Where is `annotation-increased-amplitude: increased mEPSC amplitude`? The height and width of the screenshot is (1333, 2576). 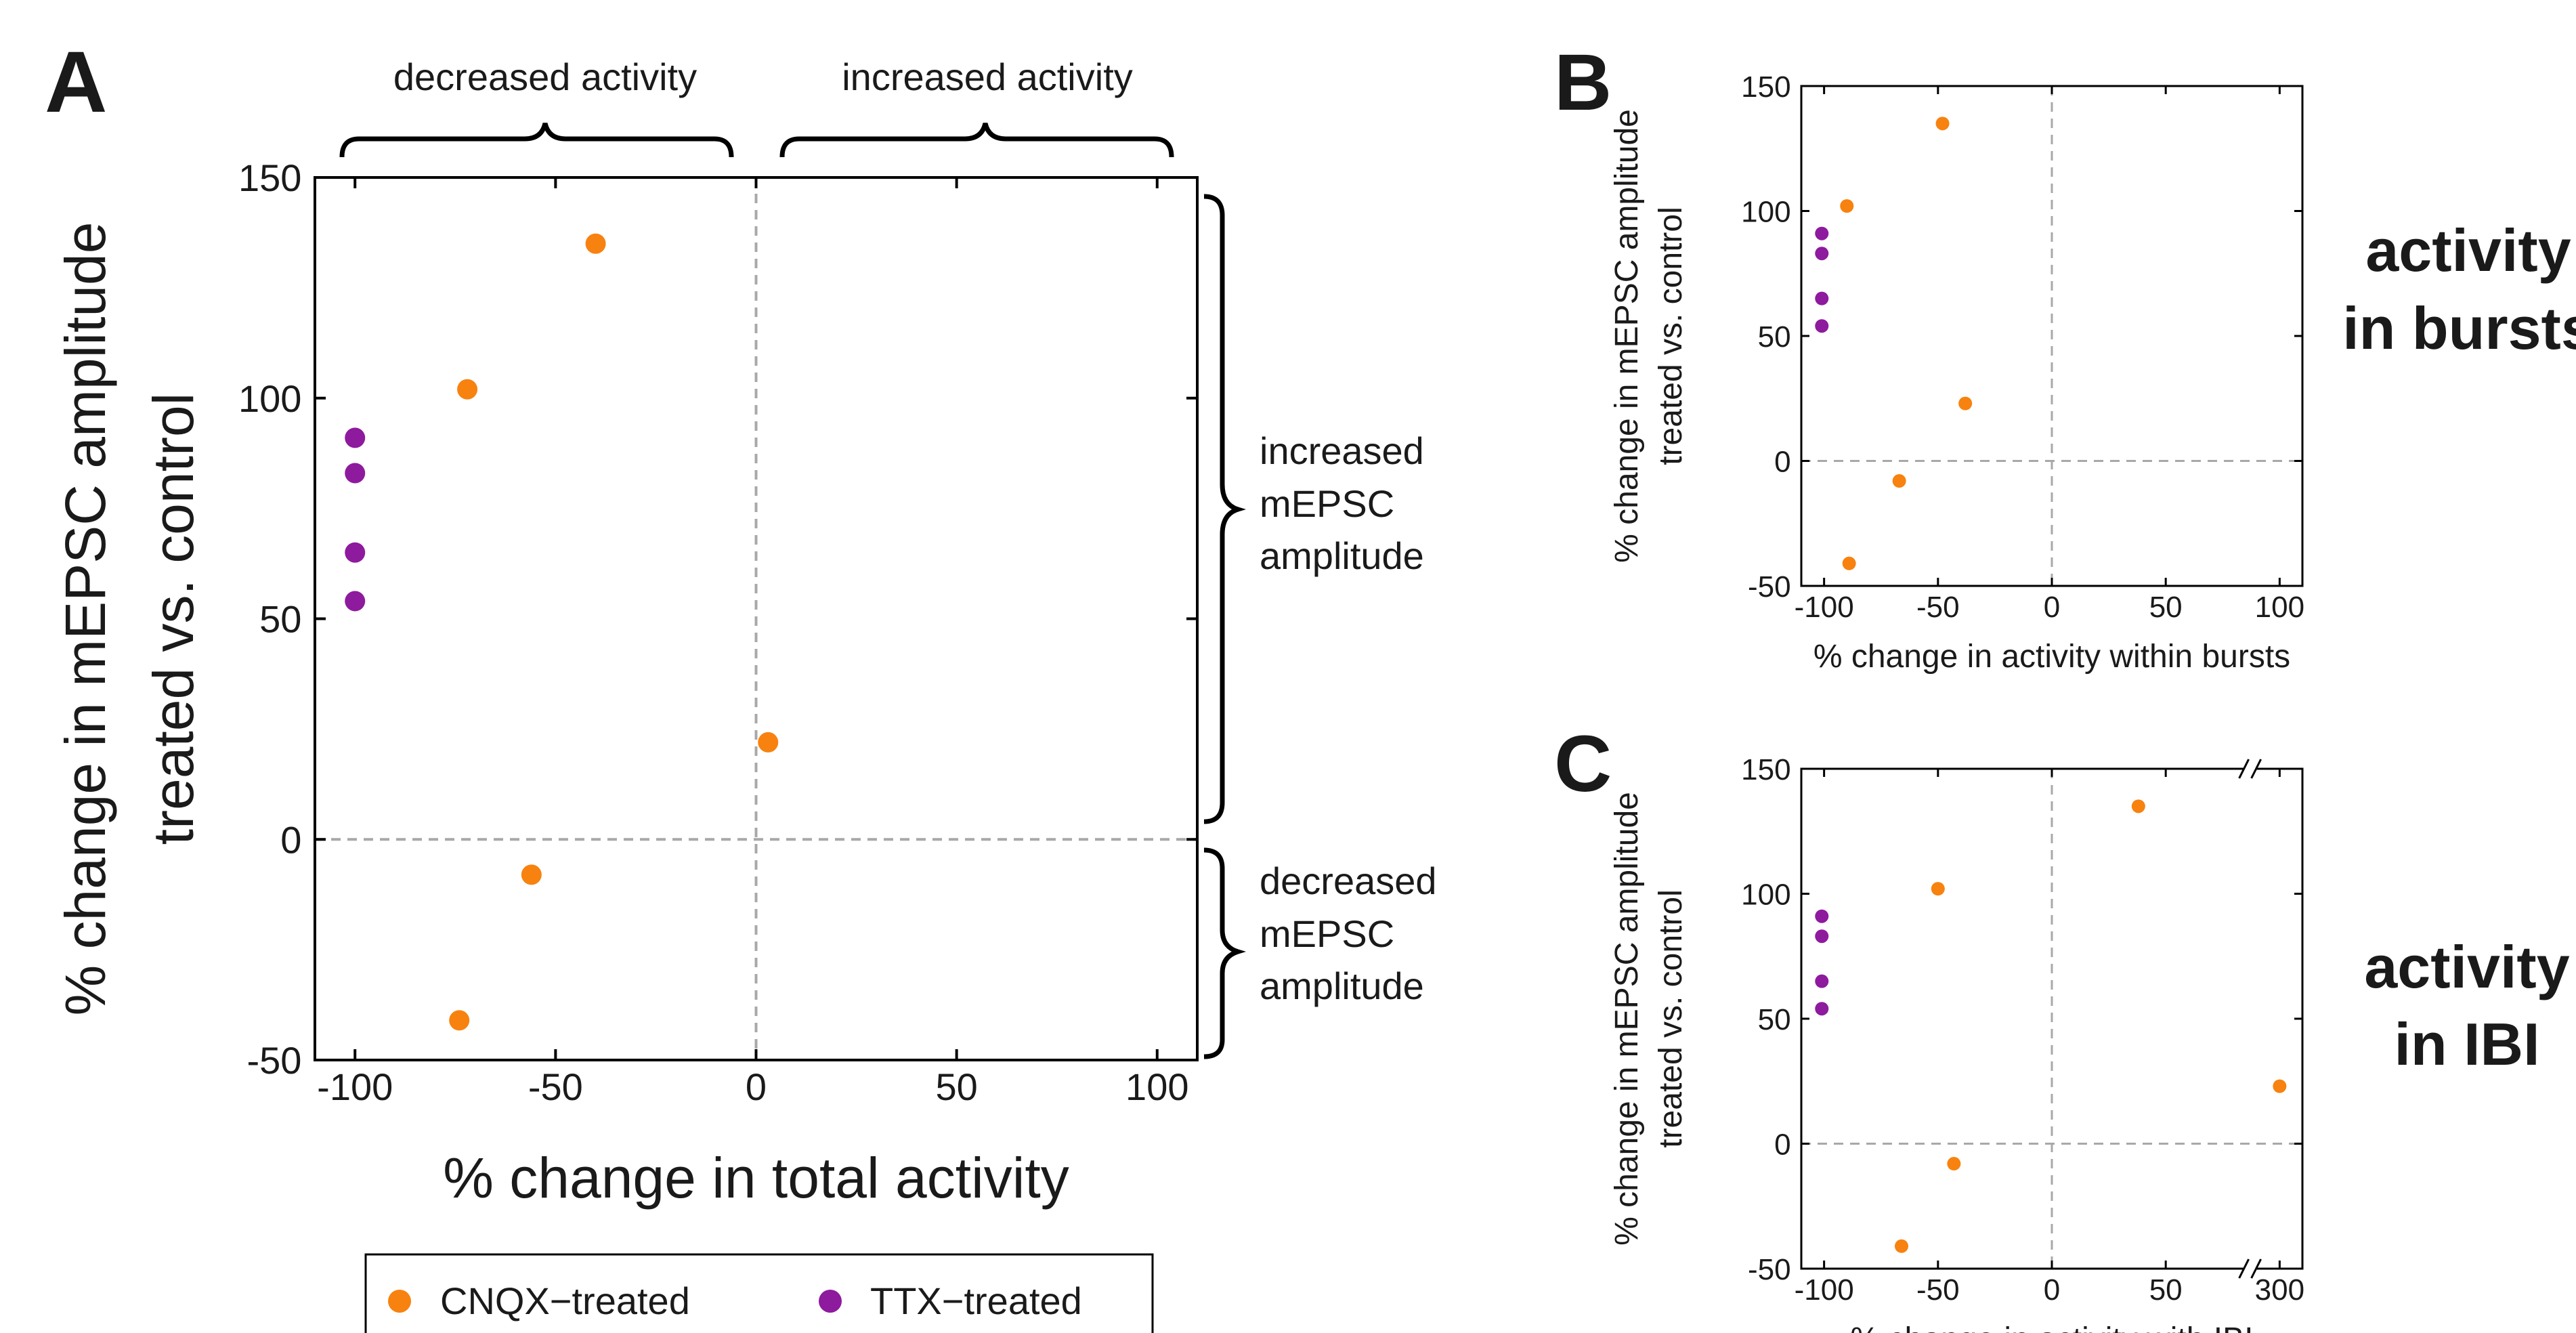 annotation-increased-amplitude: increased mEPSC amplitude is located at coordinates (1347, 503).